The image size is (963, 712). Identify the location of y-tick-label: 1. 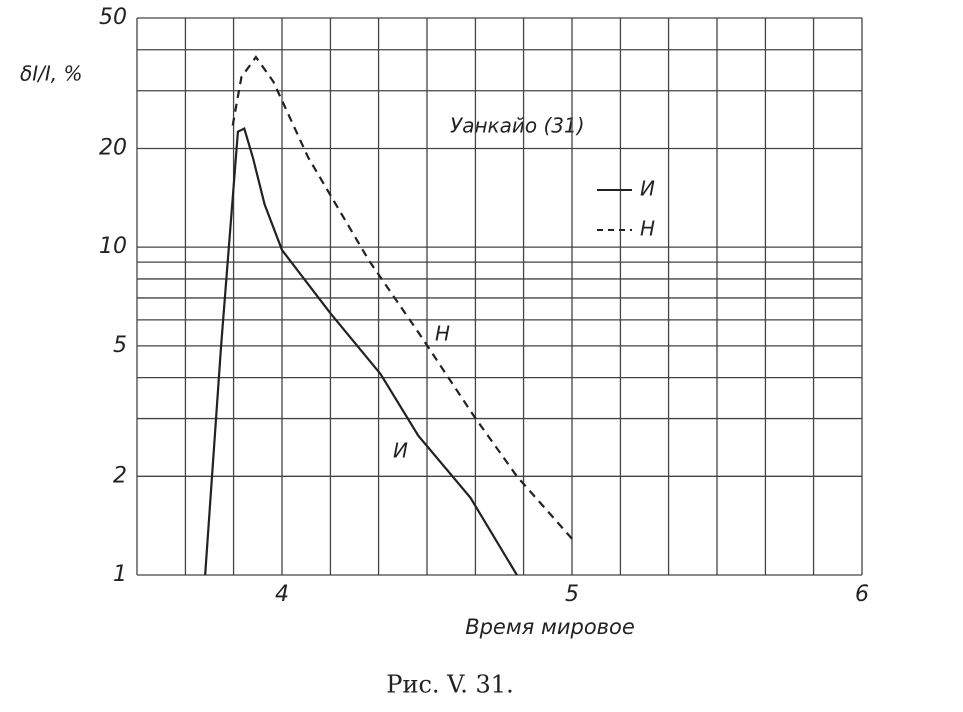
(120, 574).